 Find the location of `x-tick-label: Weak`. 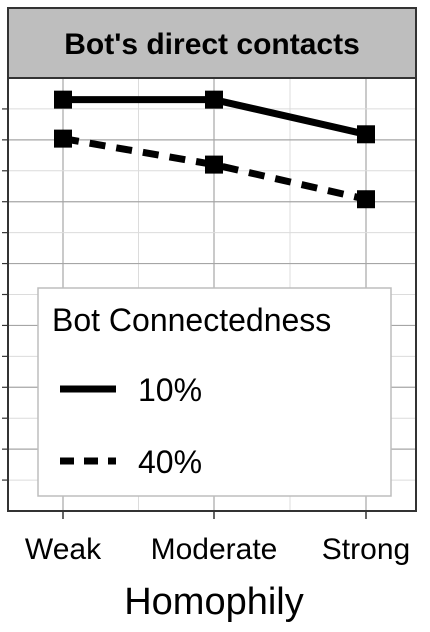

x-tick-label: Weak is located at coordinates (63, 549).